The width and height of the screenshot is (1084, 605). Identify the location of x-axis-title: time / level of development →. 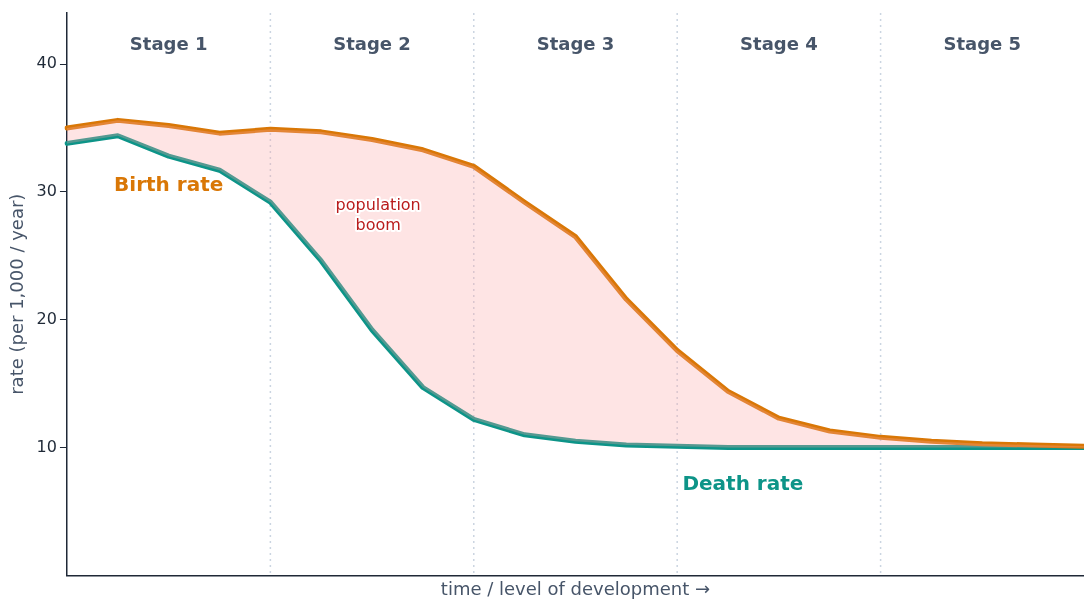
(575, 588).